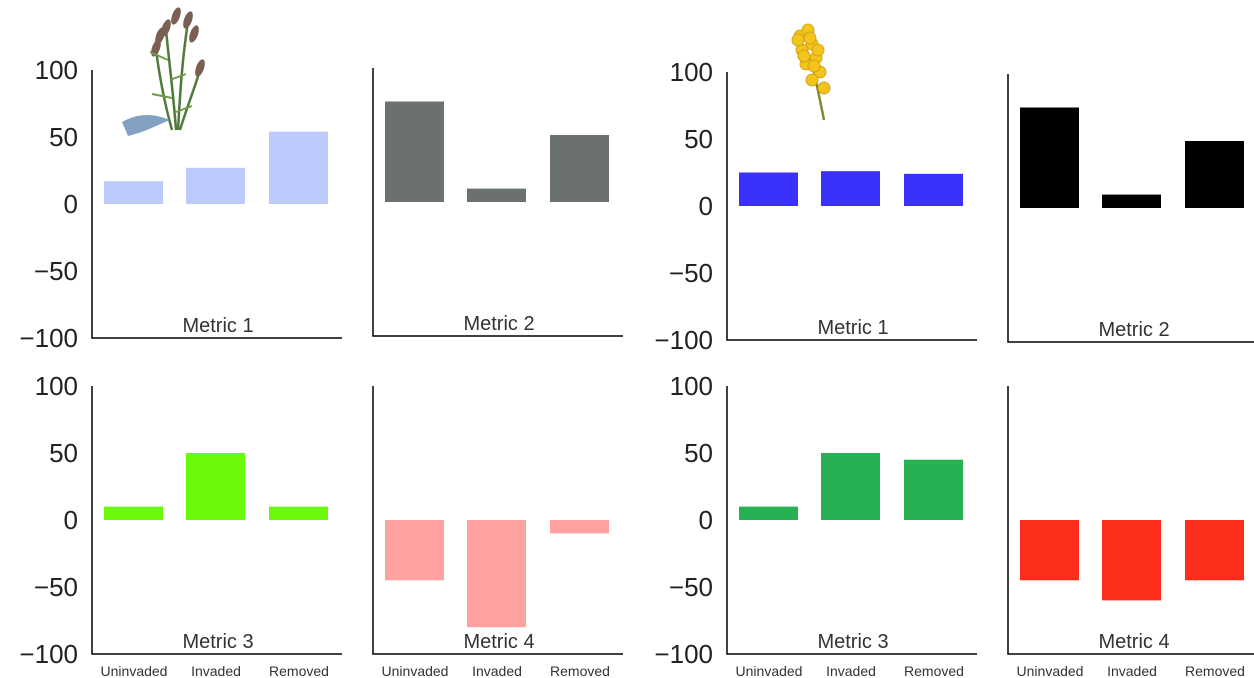  I want to click on panel-right-2: Metric 2, so click(1130, 208).